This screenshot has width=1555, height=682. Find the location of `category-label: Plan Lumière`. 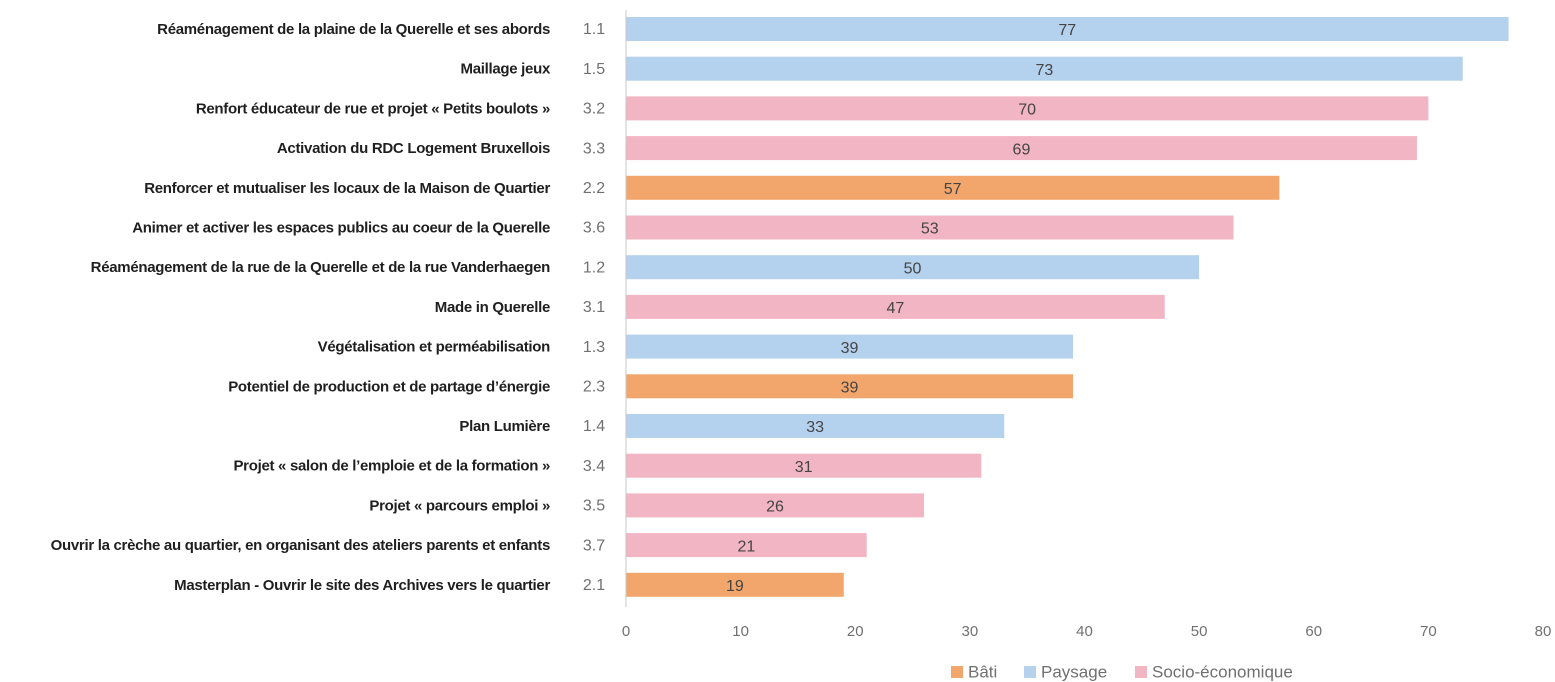

category-label: Plan Lumière is located at coordinates (504, 426).